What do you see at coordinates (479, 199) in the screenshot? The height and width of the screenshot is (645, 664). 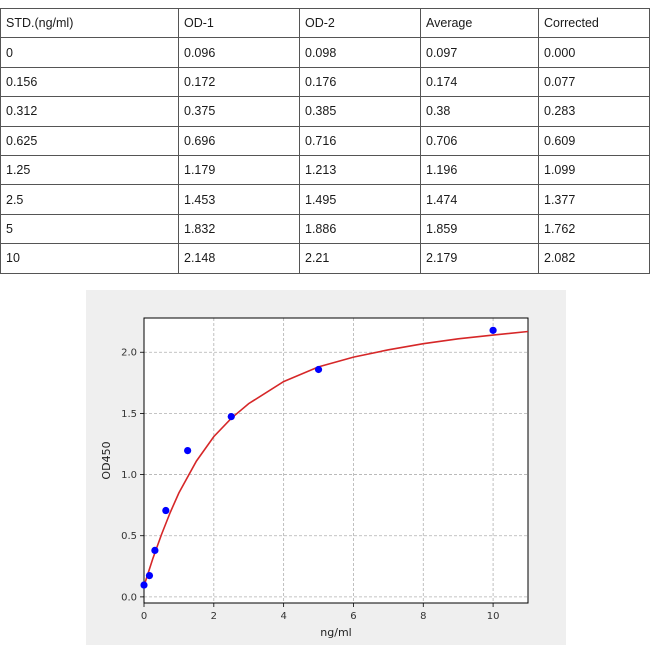 I see `table-cell: 1.474` at bounding box center [479, 199].